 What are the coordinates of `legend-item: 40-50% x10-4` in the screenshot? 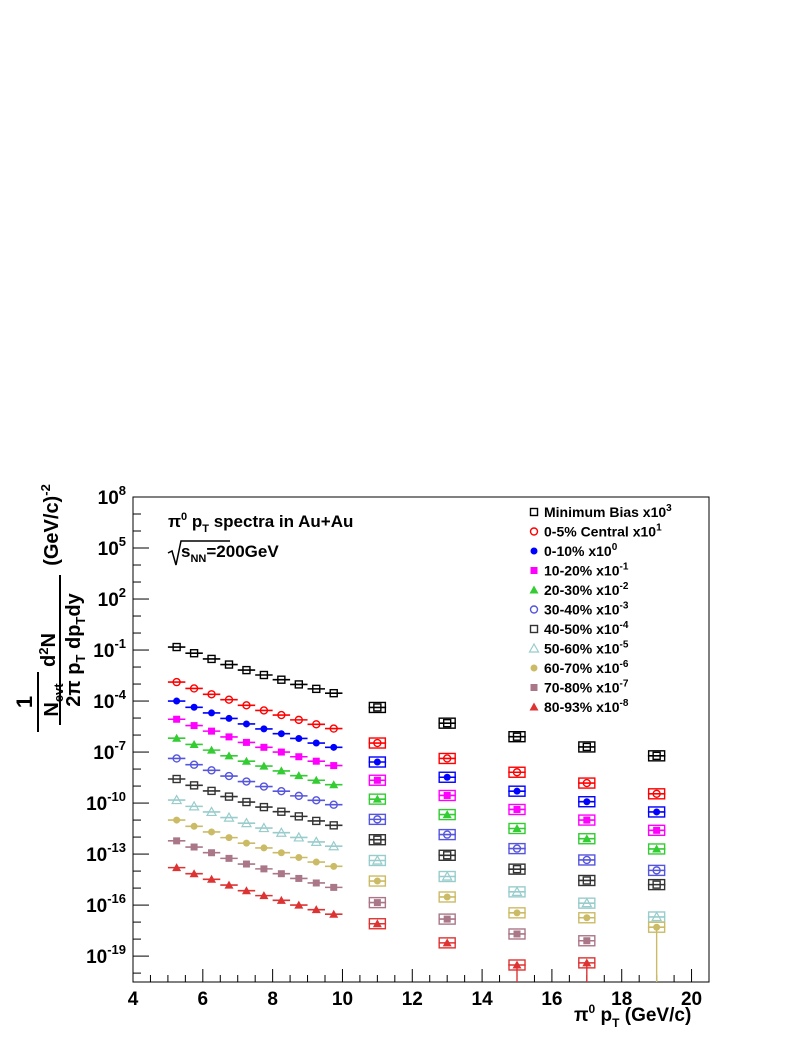 It's located at (579, 628).